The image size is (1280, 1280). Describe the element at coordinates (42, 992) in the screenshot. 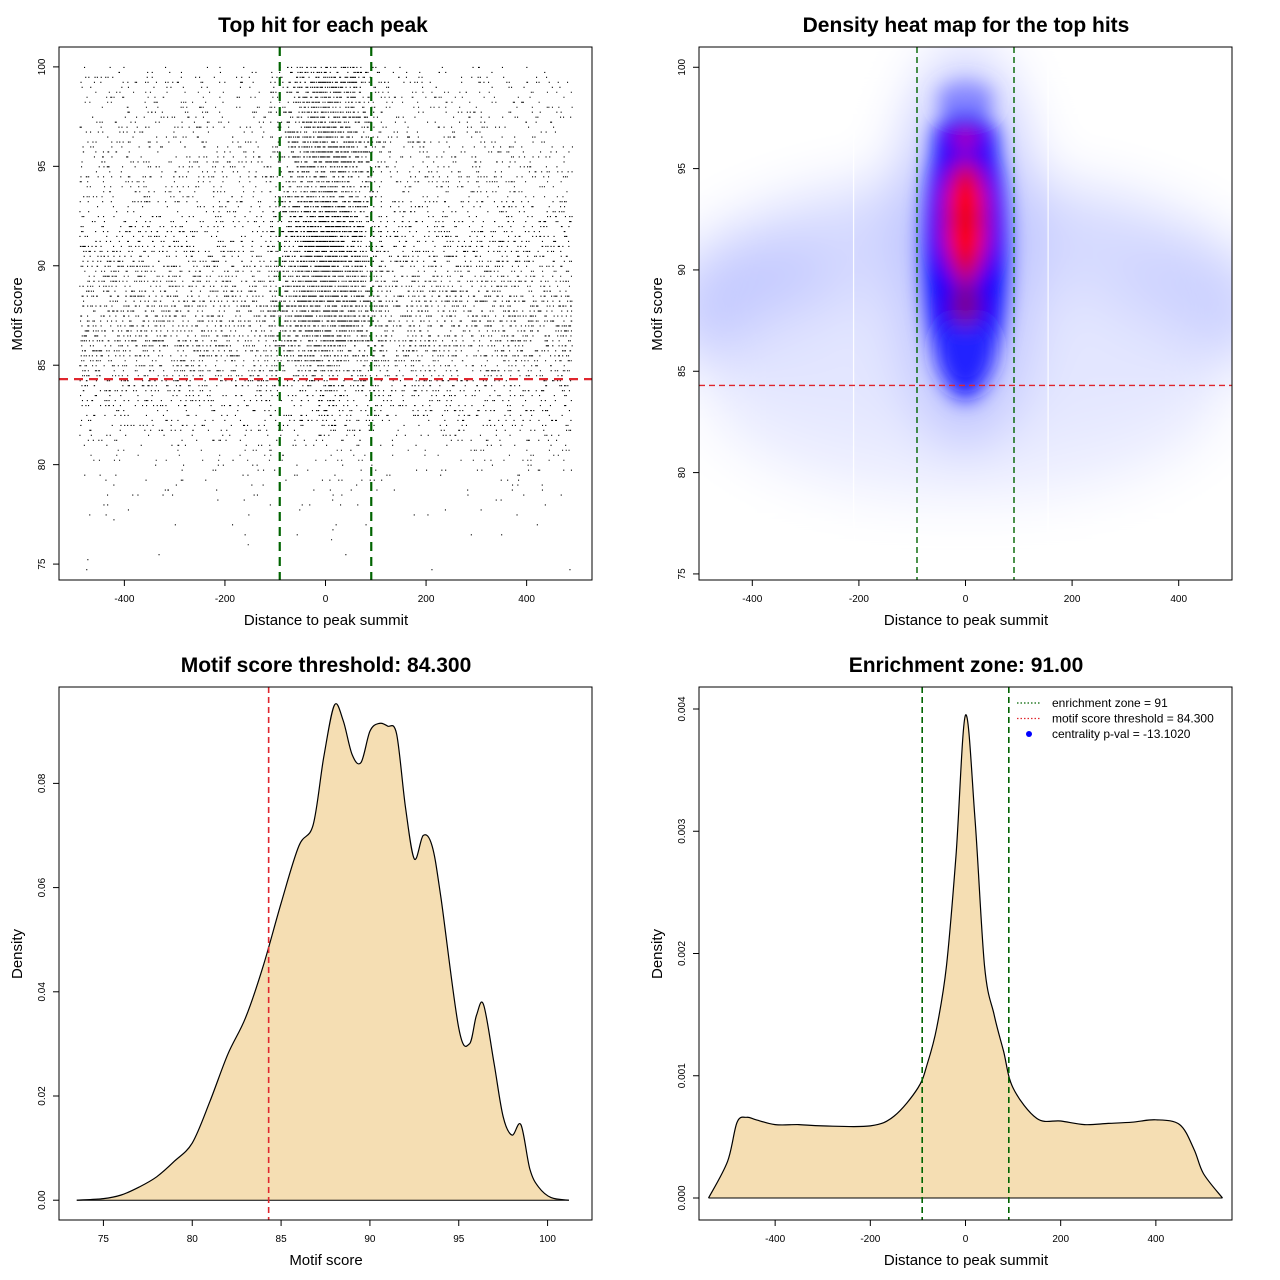

I see `y-tick-label: 0.04` at that location.